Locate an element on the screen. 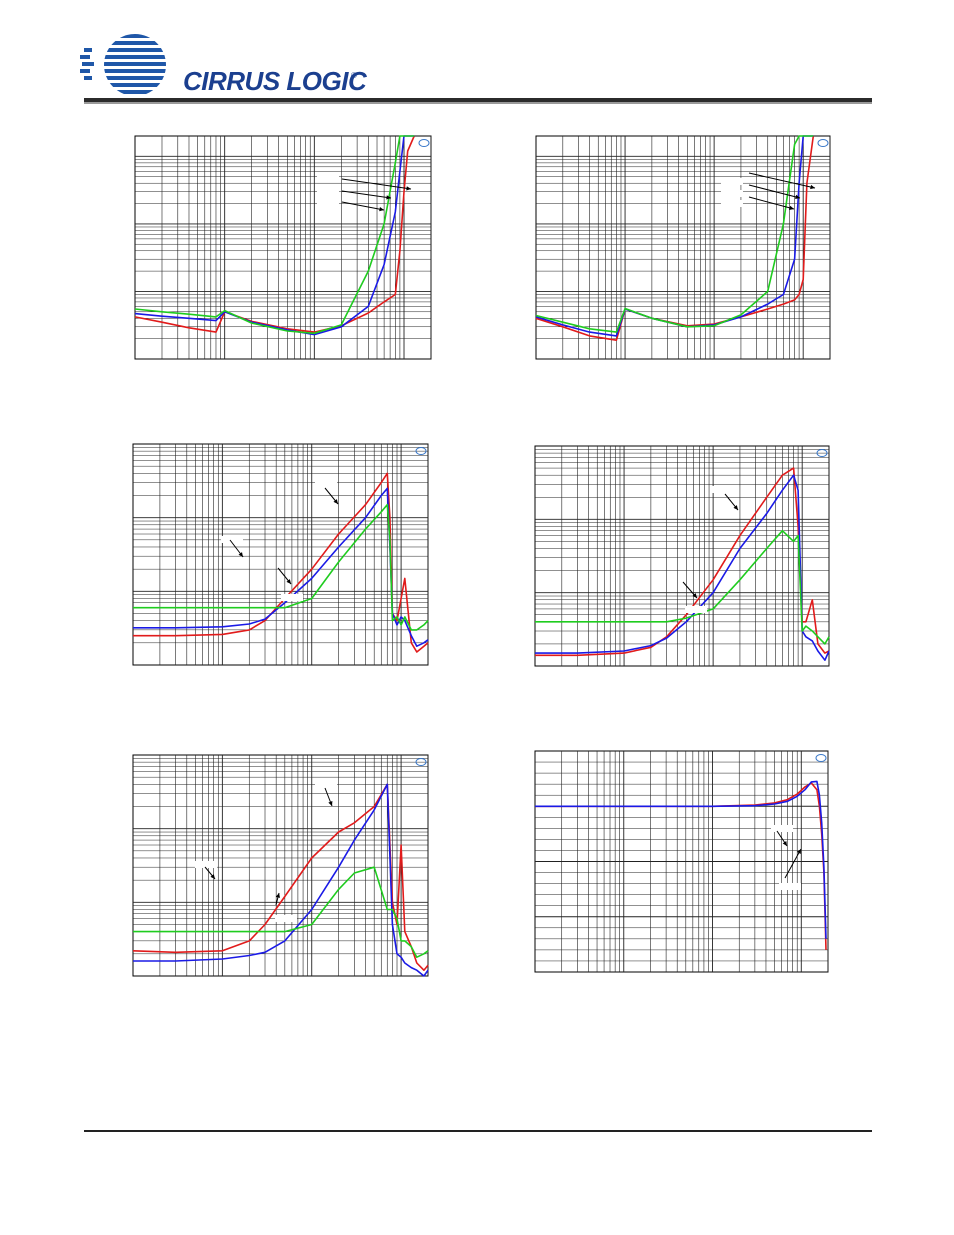  series-line-red is located at coordinates (682, 562).